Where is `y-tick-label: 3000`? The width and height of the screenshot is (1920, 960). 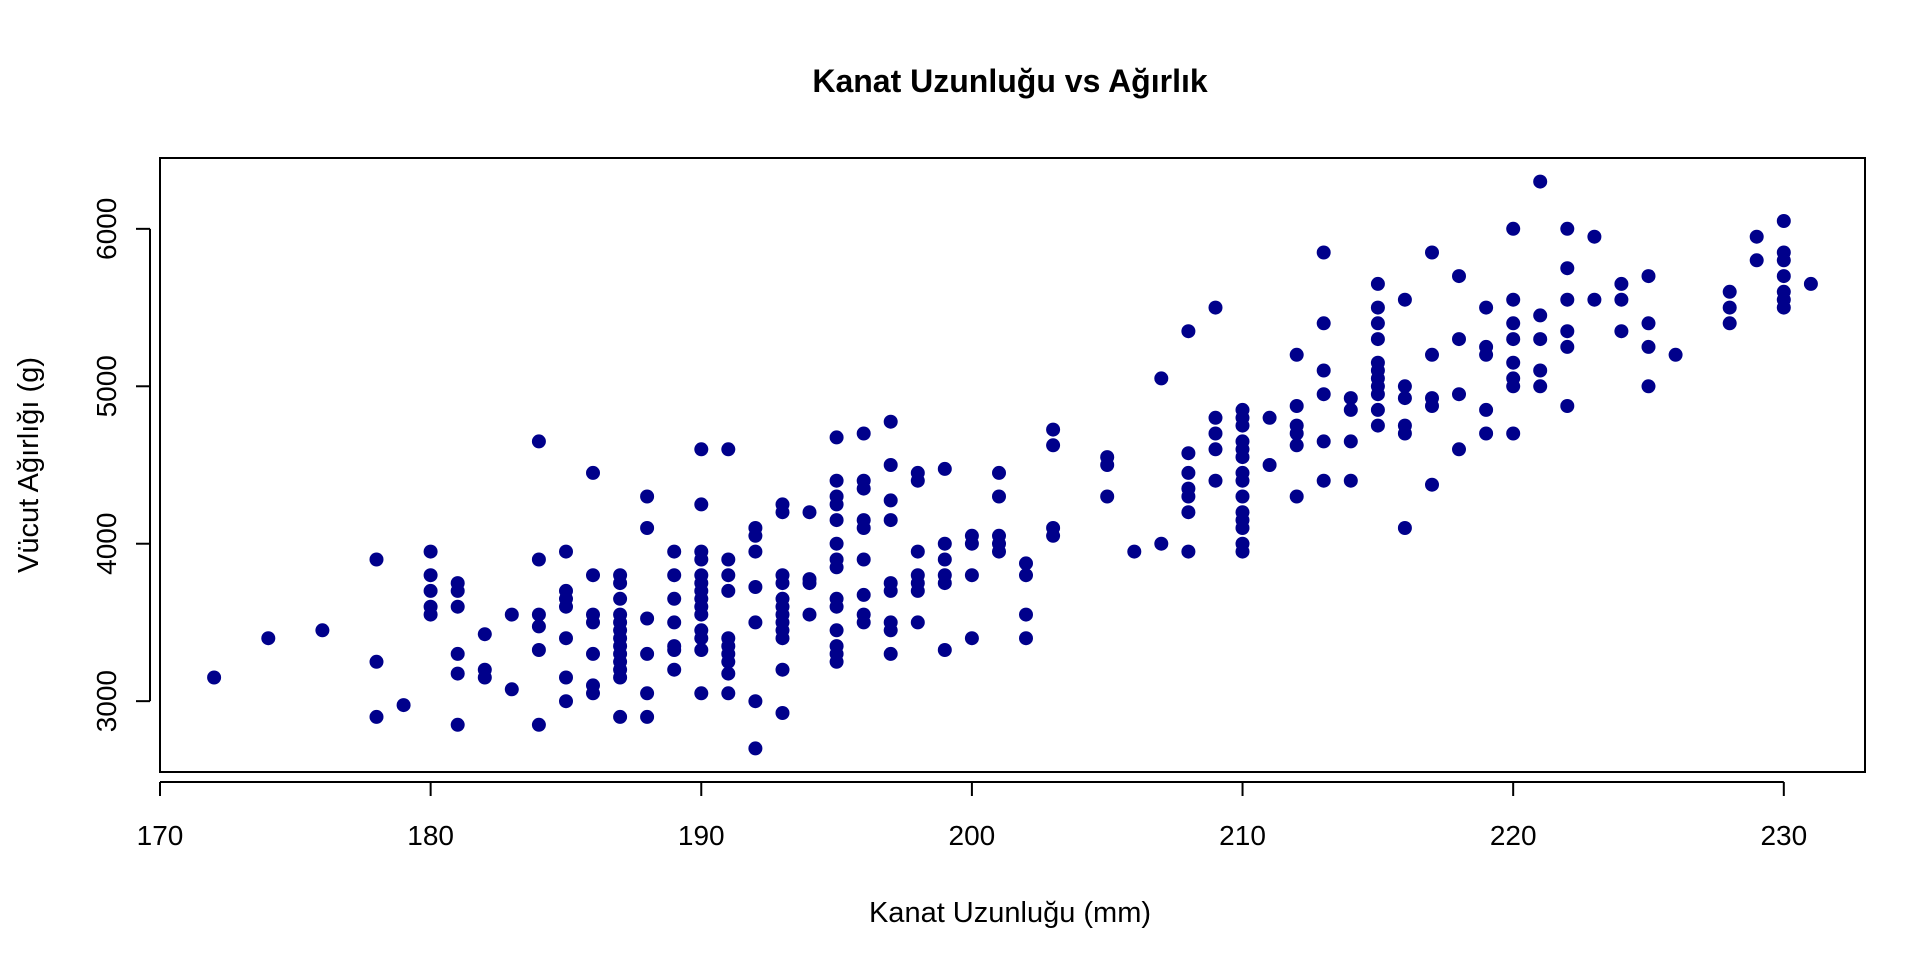 y-tick-label: 3000 is located at coordinates (106, 701).